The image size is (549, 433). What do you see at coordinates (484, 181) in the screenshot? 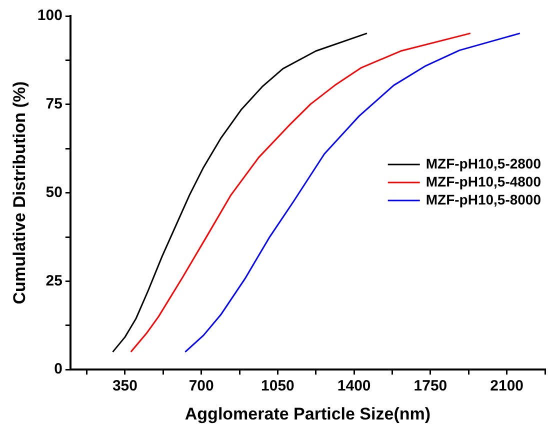
I see `legend-label: MZF-pH10,5-4800` at bounding box center [484, 181].